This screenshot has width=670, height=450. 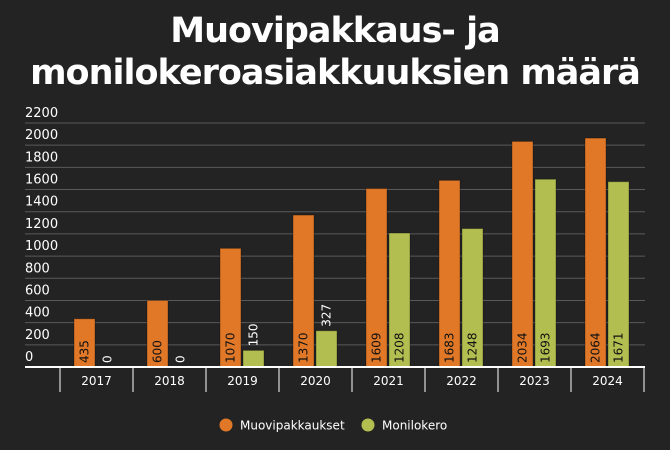 I want to click on data-label: 600, so click(x=158, y=351).